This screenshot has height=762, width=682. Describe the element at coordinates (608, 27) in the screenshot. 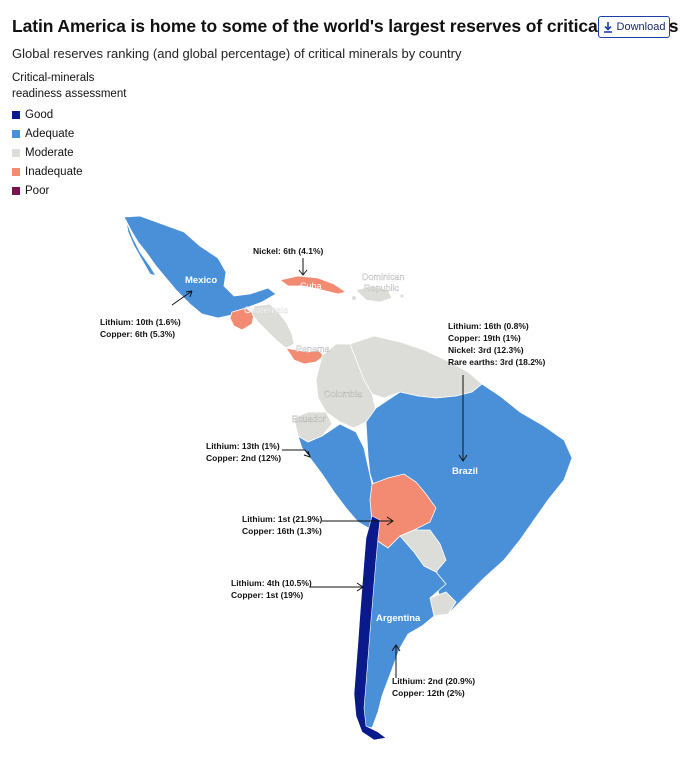

I see `download-icon` at that location.